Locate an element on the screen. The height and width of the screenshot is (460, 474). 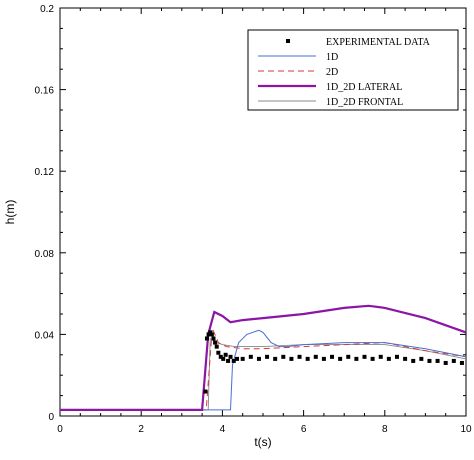
legend-label: 1D is located at coordinates (332, 57).